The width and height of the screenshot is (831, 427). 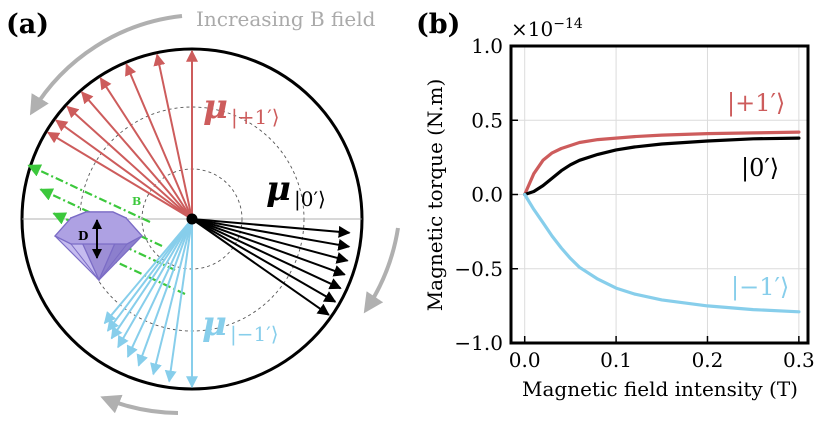 What do you see at coordinates (106, 65) in the screenshot?
I see `rotation-arrow-top` at bounding box center [106, 65].